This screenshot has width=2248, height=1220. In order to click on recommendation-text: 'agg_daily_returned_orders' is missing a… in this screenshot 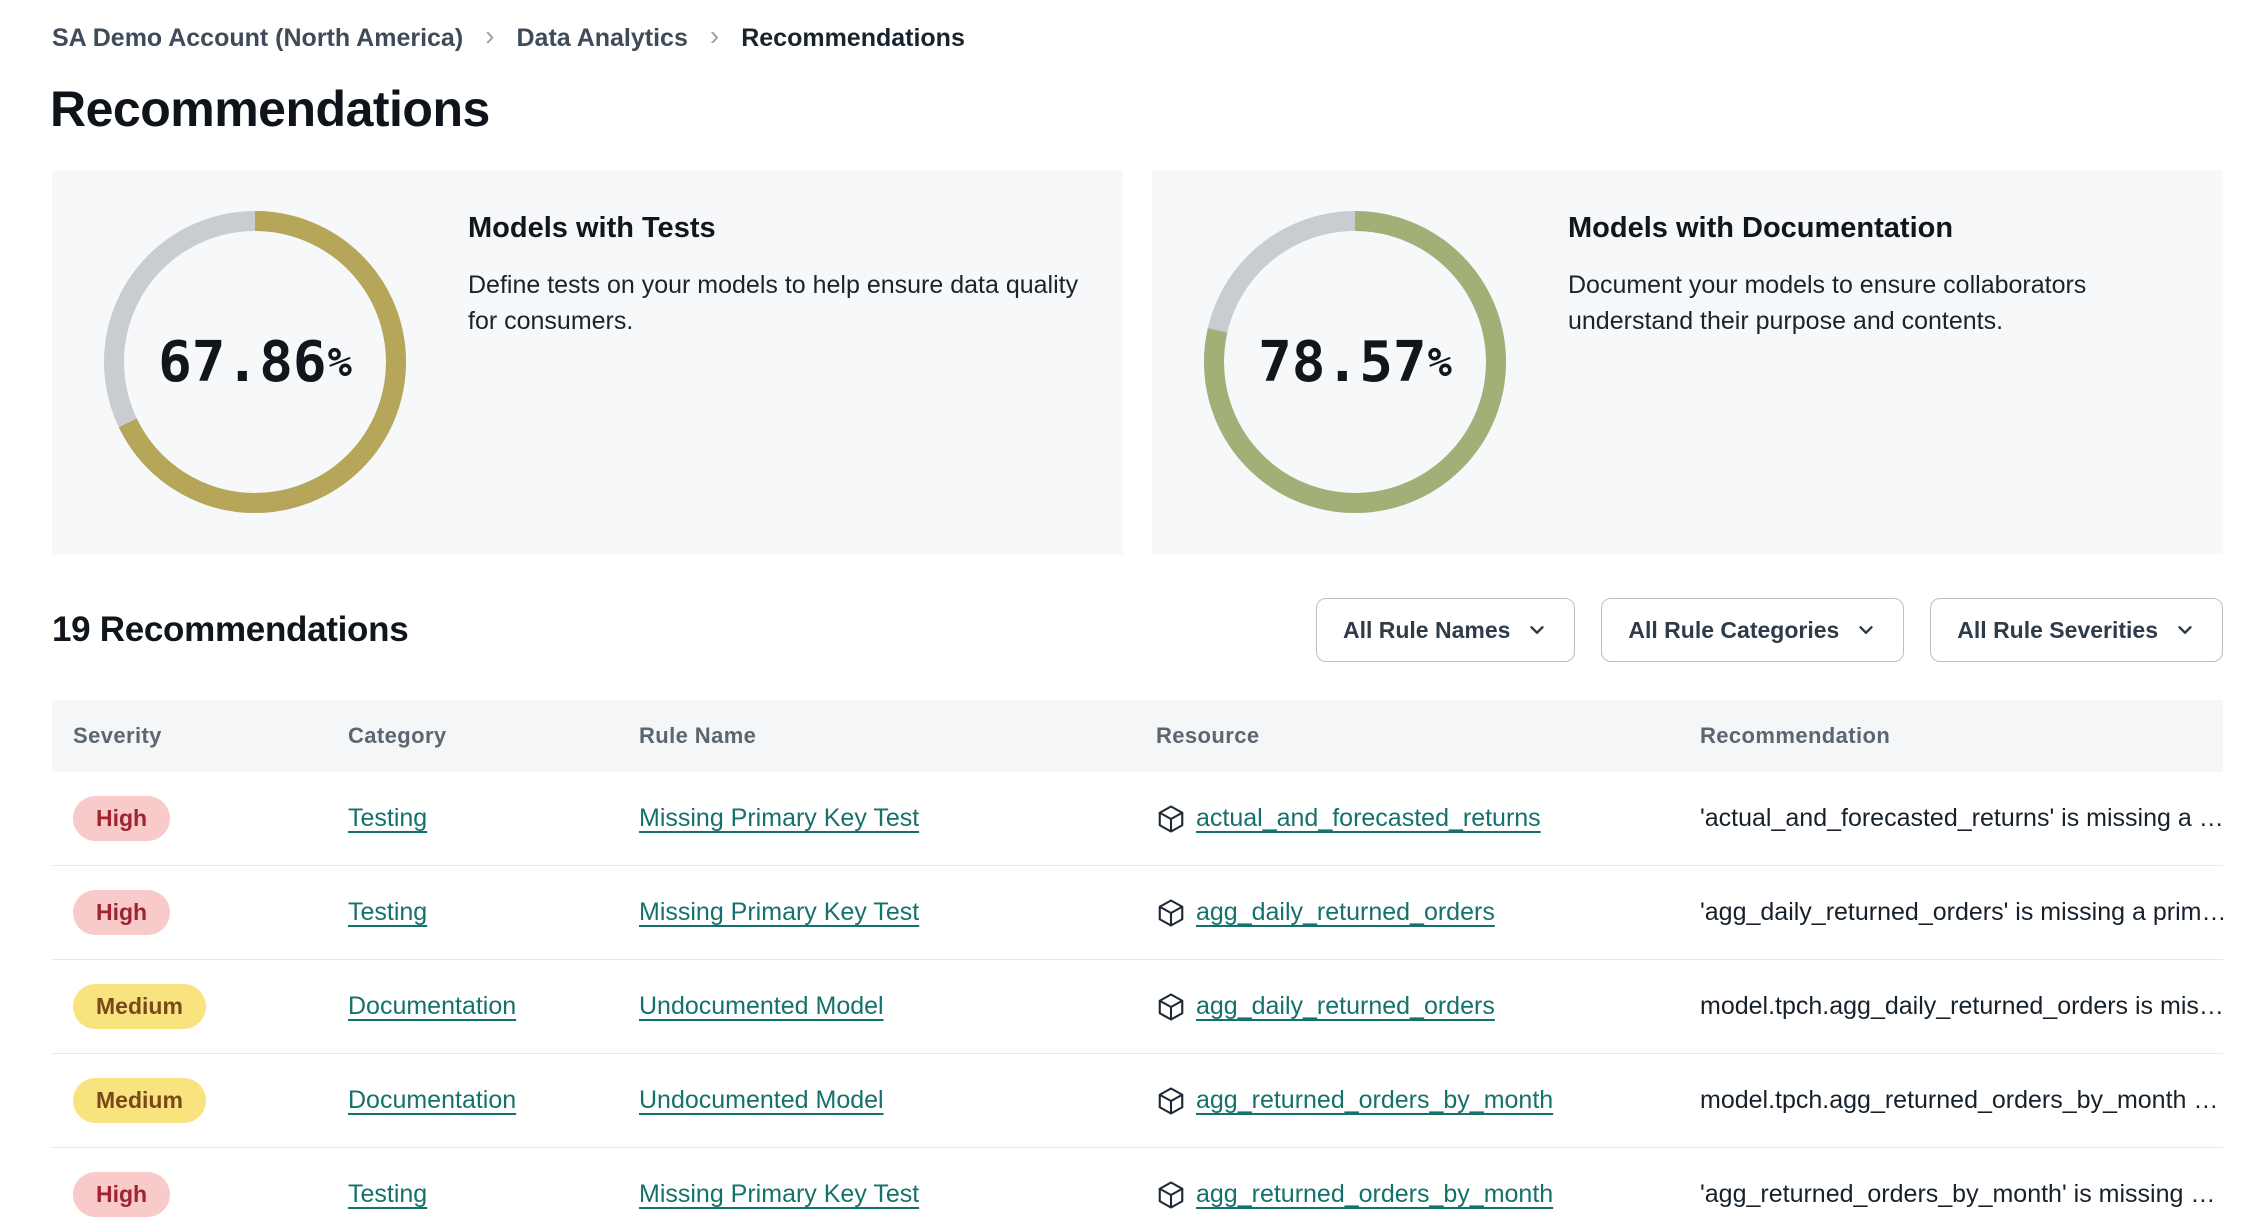, I will do `click(1961, 912)`.